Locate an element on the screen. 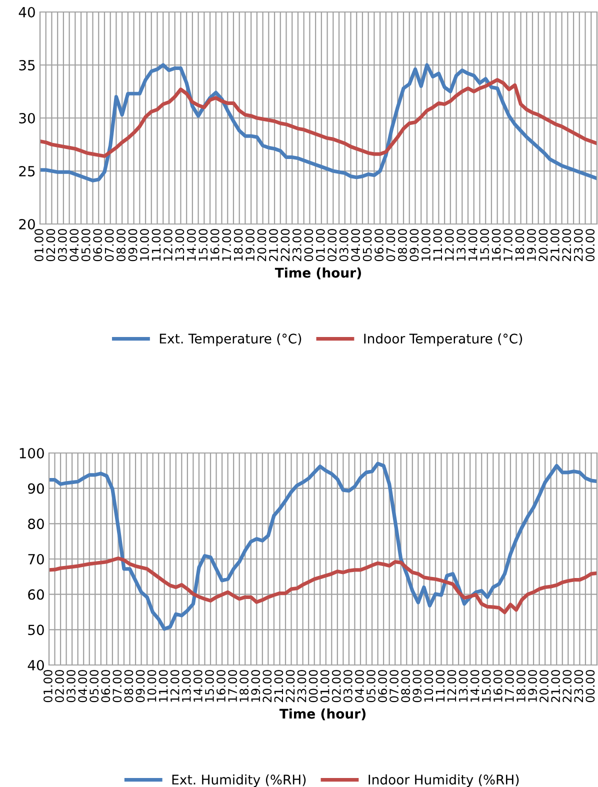 This screenshot has height=787, width=598. legend-label: Indoor Temperature (°C) is located at coordinates (443, 339).